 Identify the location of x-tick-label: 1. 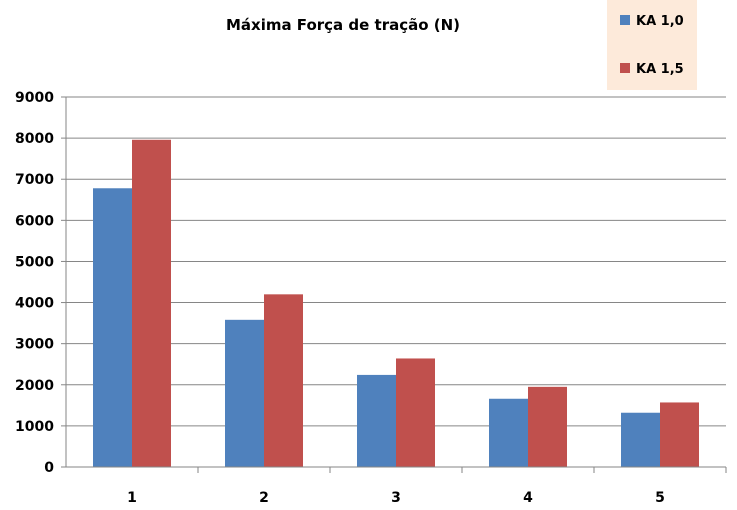
(132, 498).